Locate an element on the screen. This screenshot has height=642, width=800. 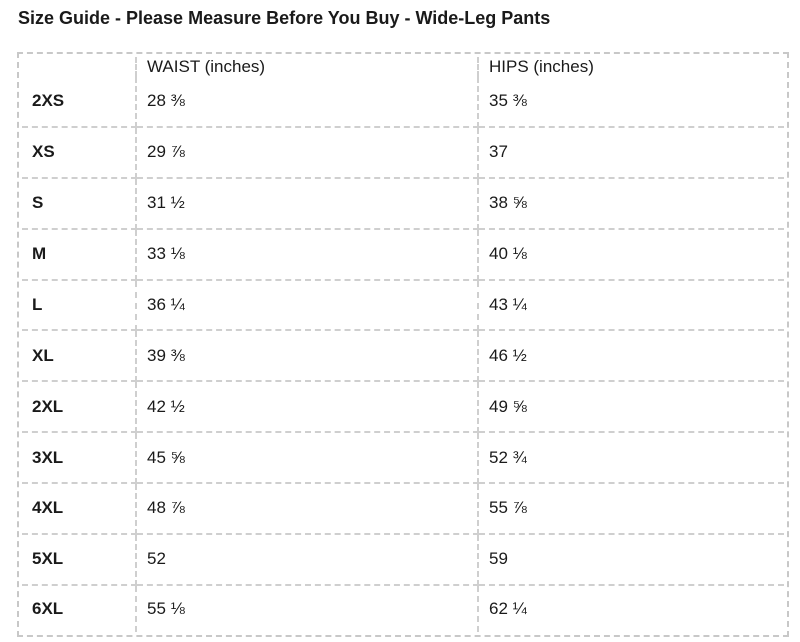
table-row: 5XL 52 59 is located at coordinates (403, 560).